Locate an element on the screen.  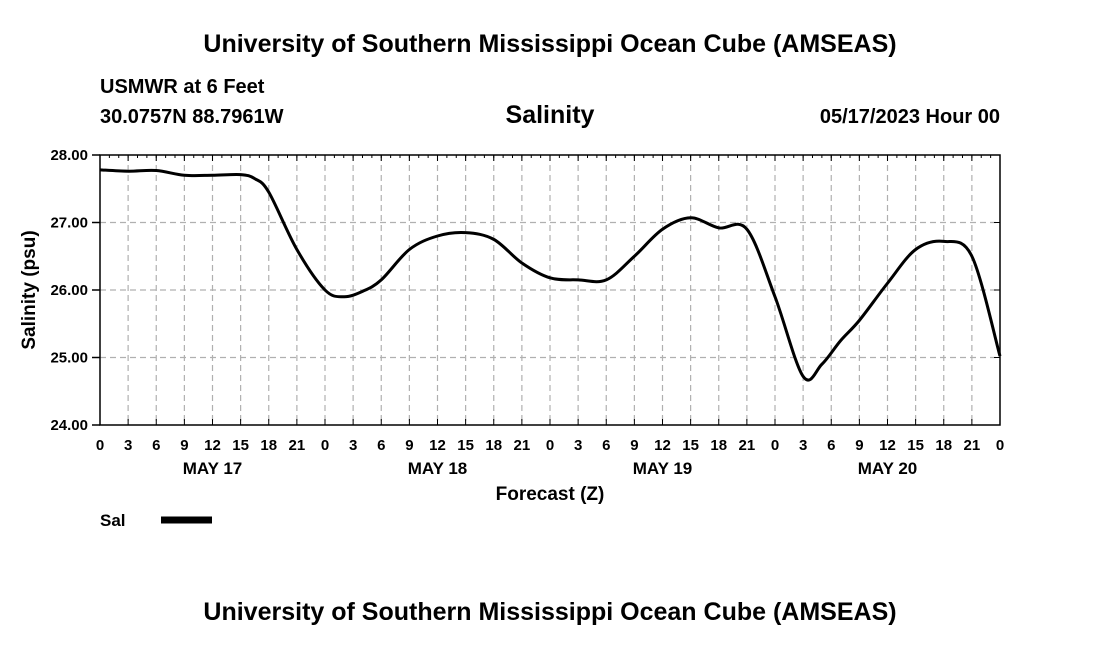
y-tick-label: 24.00 is located at coordinates (69, 425).